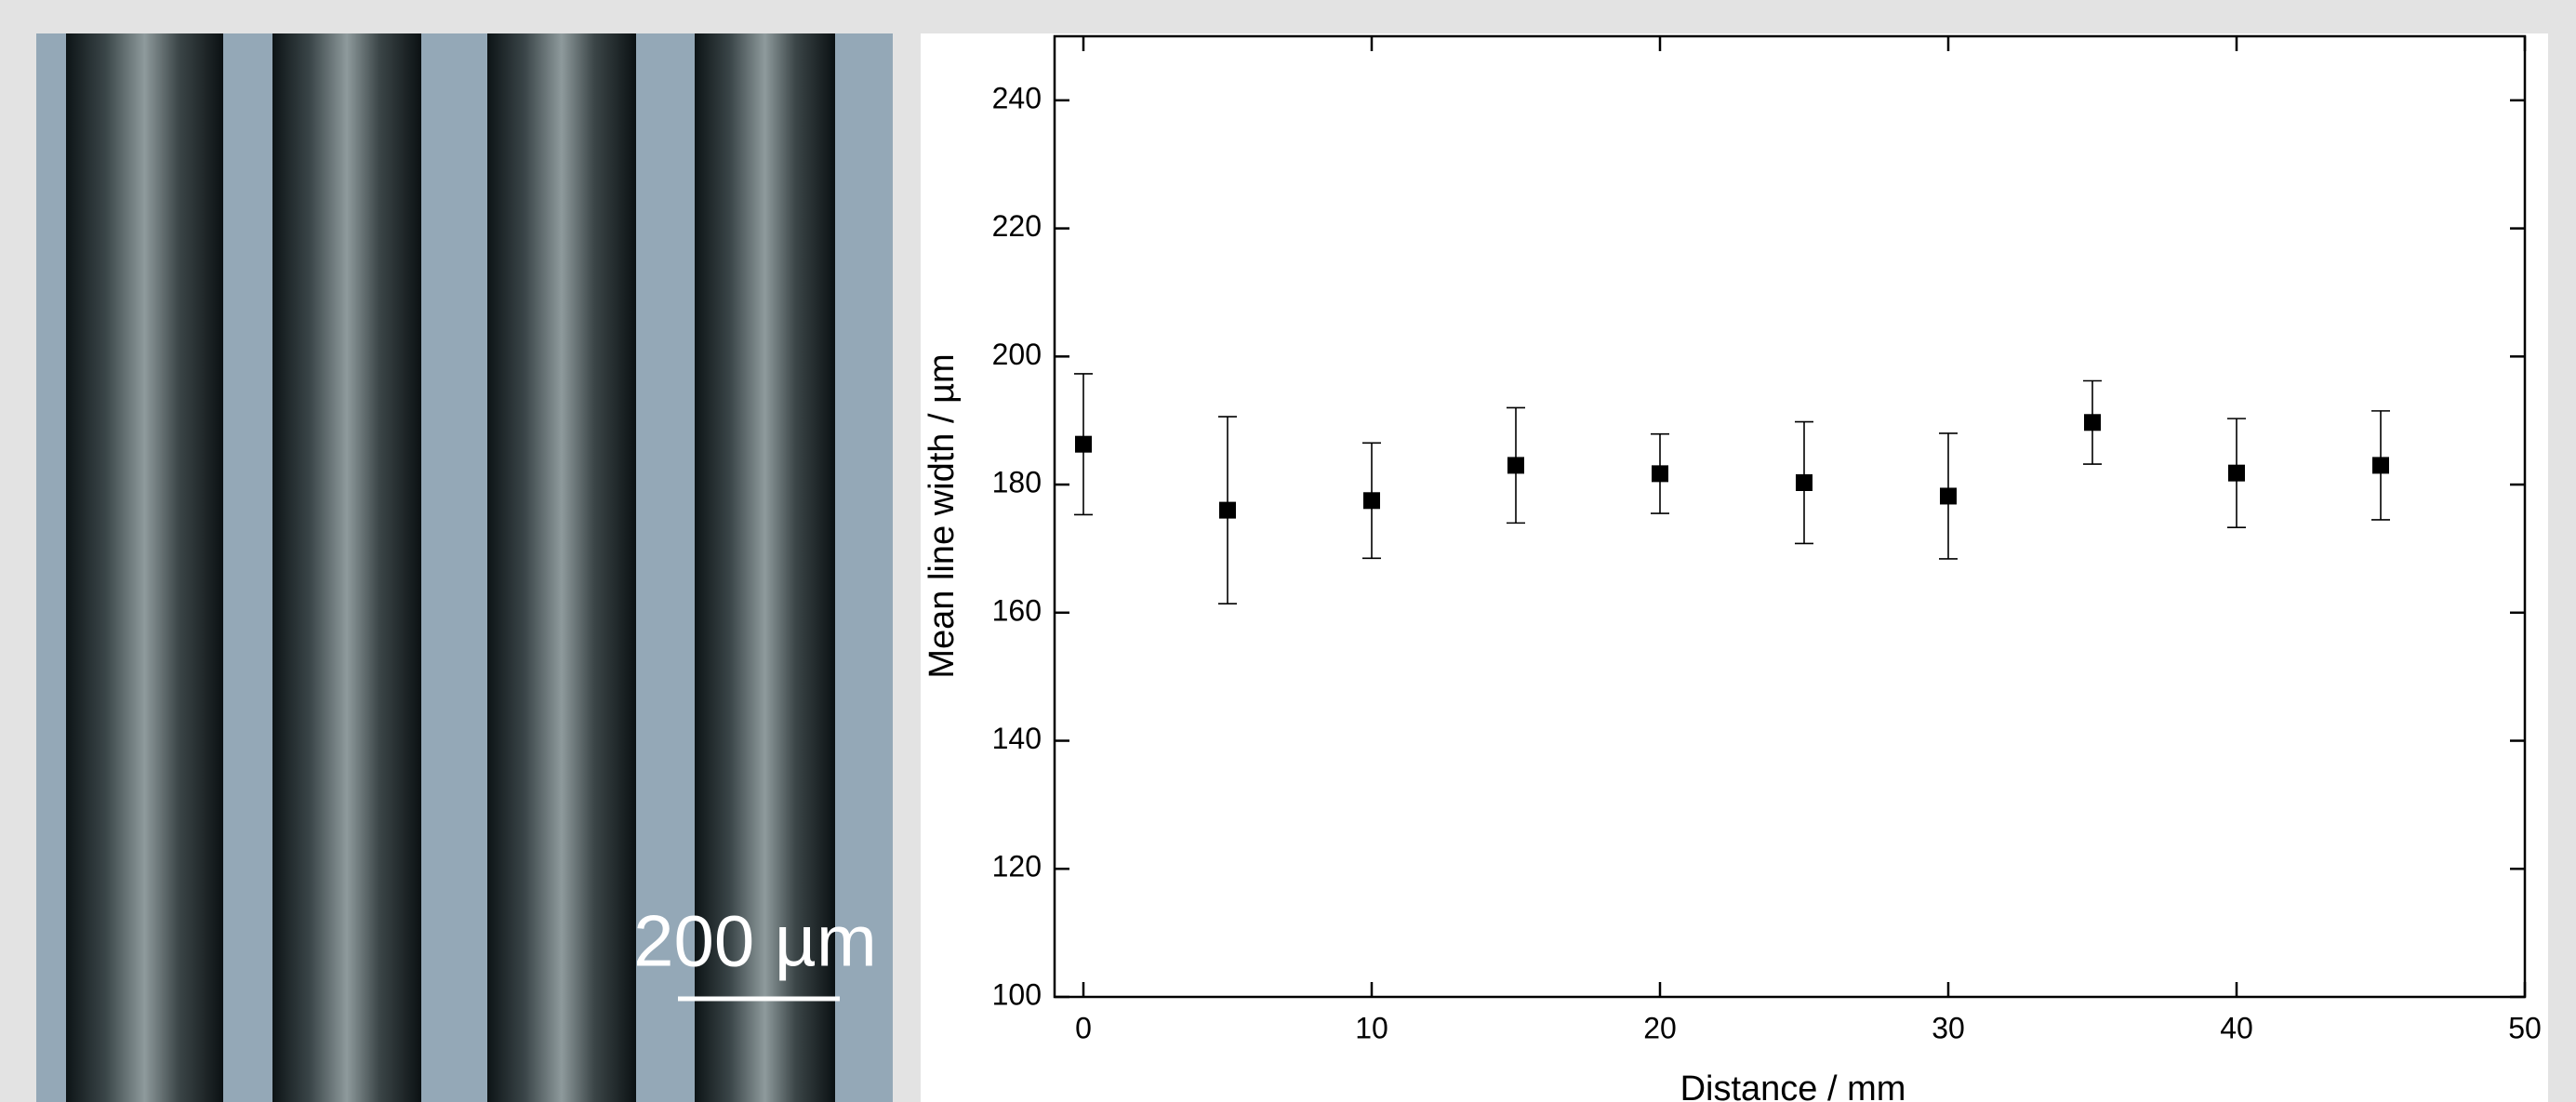 The image size is (2576, 1102). What do you see at coordinates (1017, 482) in the screenshot?
I see `y-tick-label: 180` at bounding box center [1017, 482].